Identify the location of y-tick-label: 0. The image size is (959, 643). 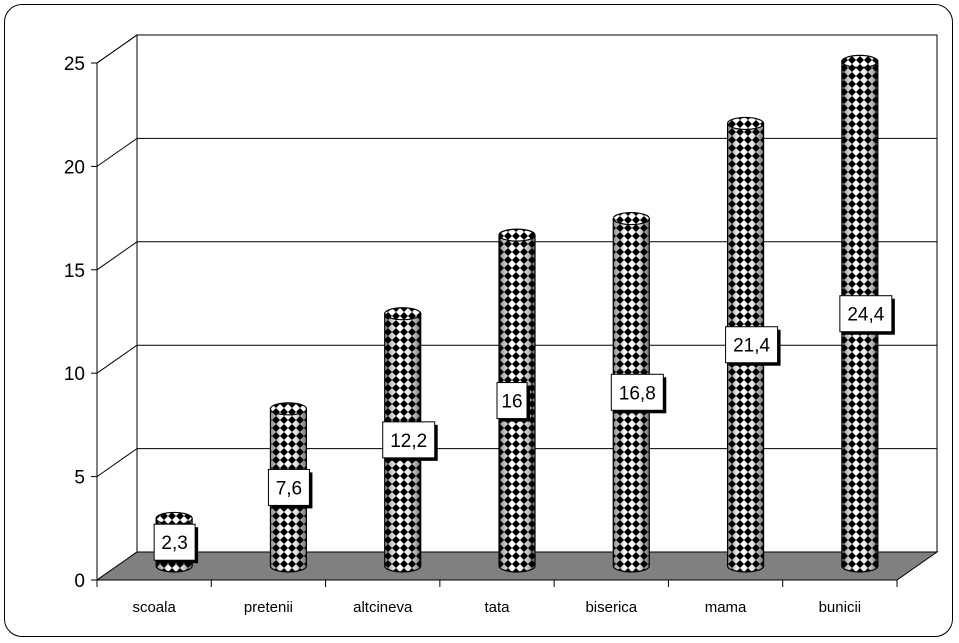
(79, 581).